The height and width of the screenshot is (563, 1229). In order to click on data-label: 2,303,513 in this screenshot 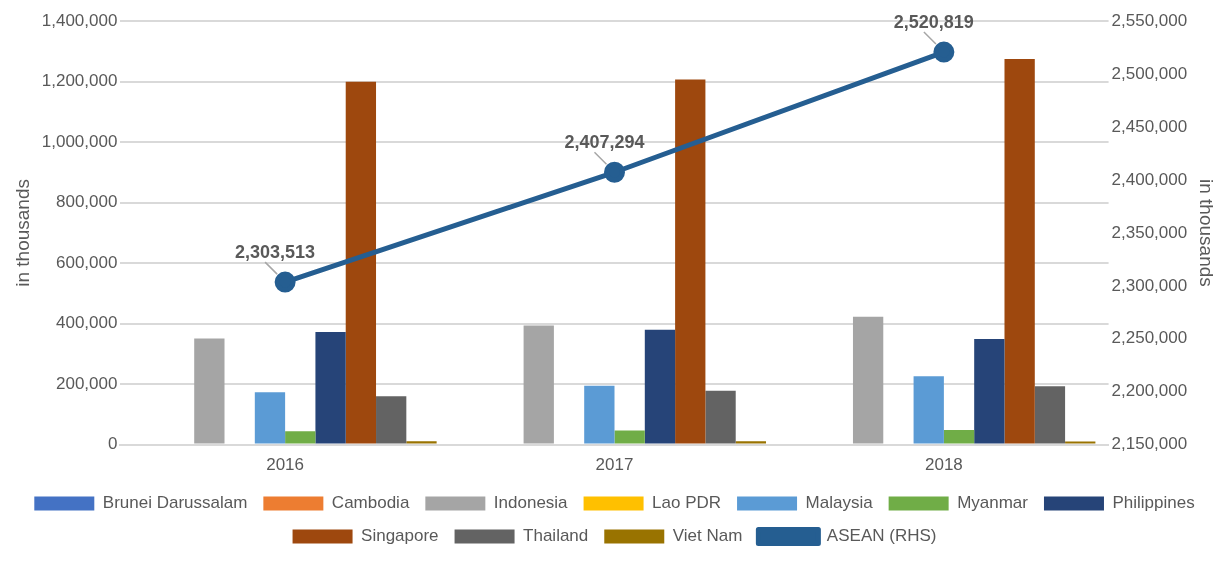, I will do `click(275, 252)`.